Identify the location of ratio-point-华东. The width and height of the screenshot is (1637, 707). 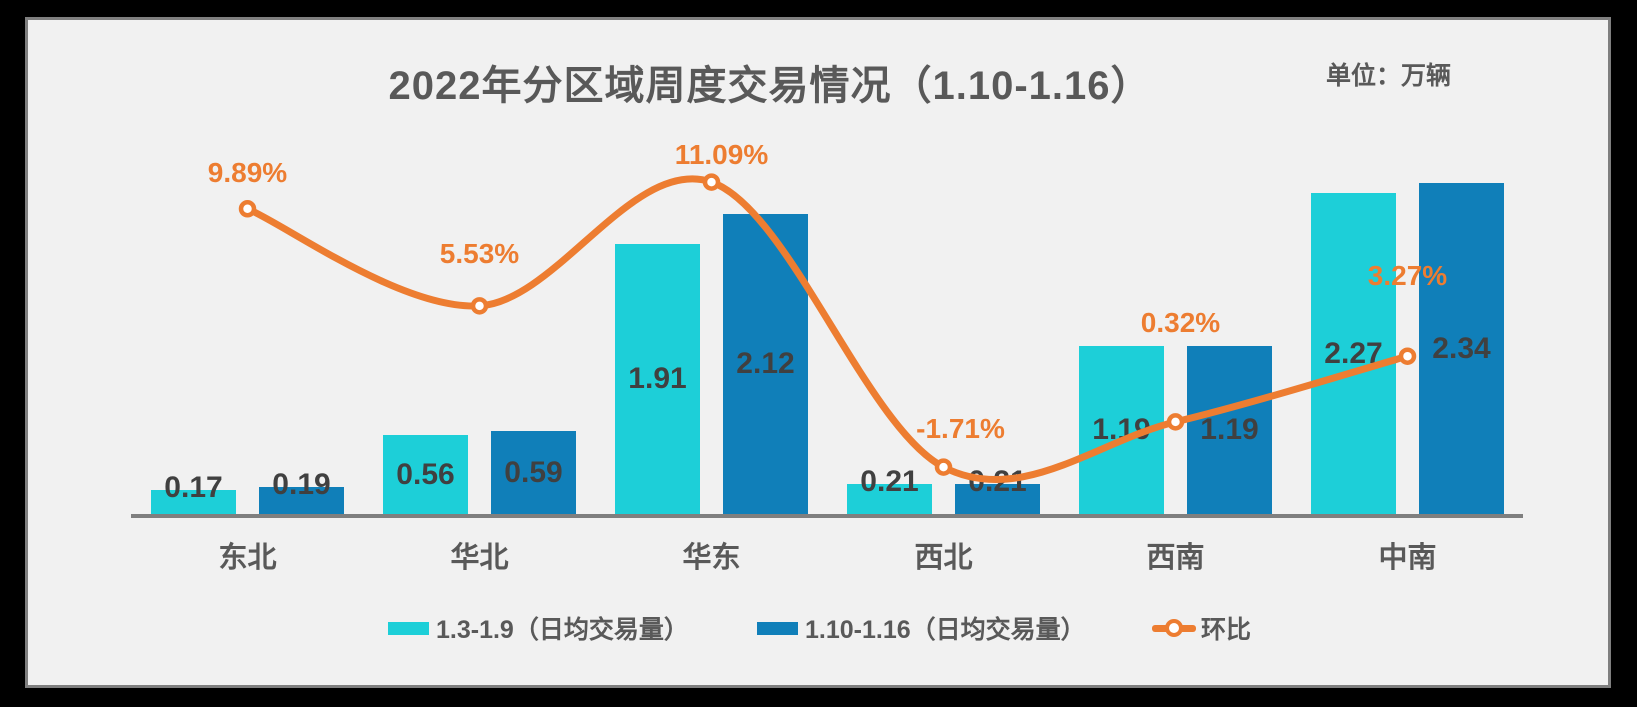
(711, 182).